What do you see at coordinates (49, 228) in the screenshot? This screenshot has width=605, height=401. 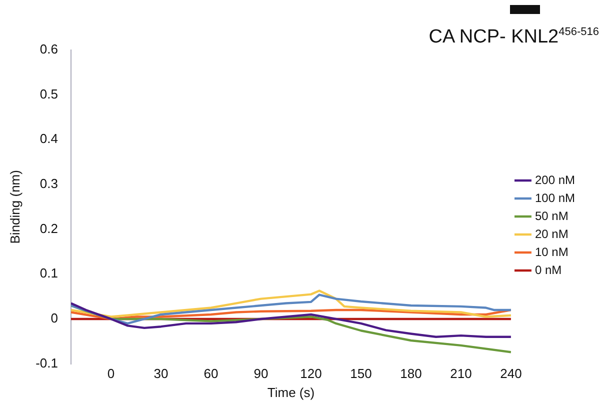 I see `y-tick-label: 0.2` at bounding box center [49, 228].